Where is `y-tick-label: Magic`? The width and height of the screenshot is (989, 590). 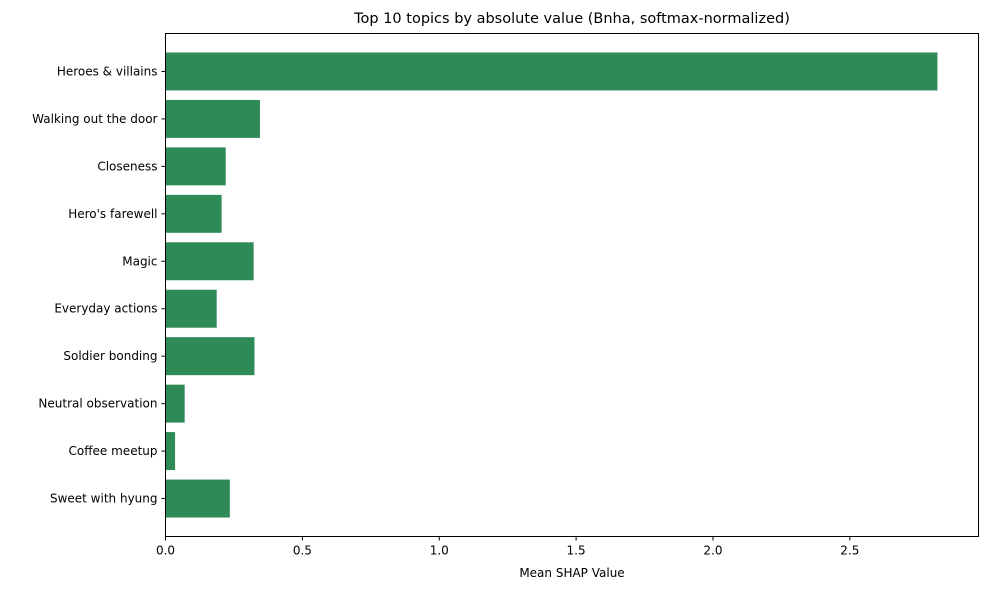
y-tick-label: Magic is located at coordinates (139, 261).